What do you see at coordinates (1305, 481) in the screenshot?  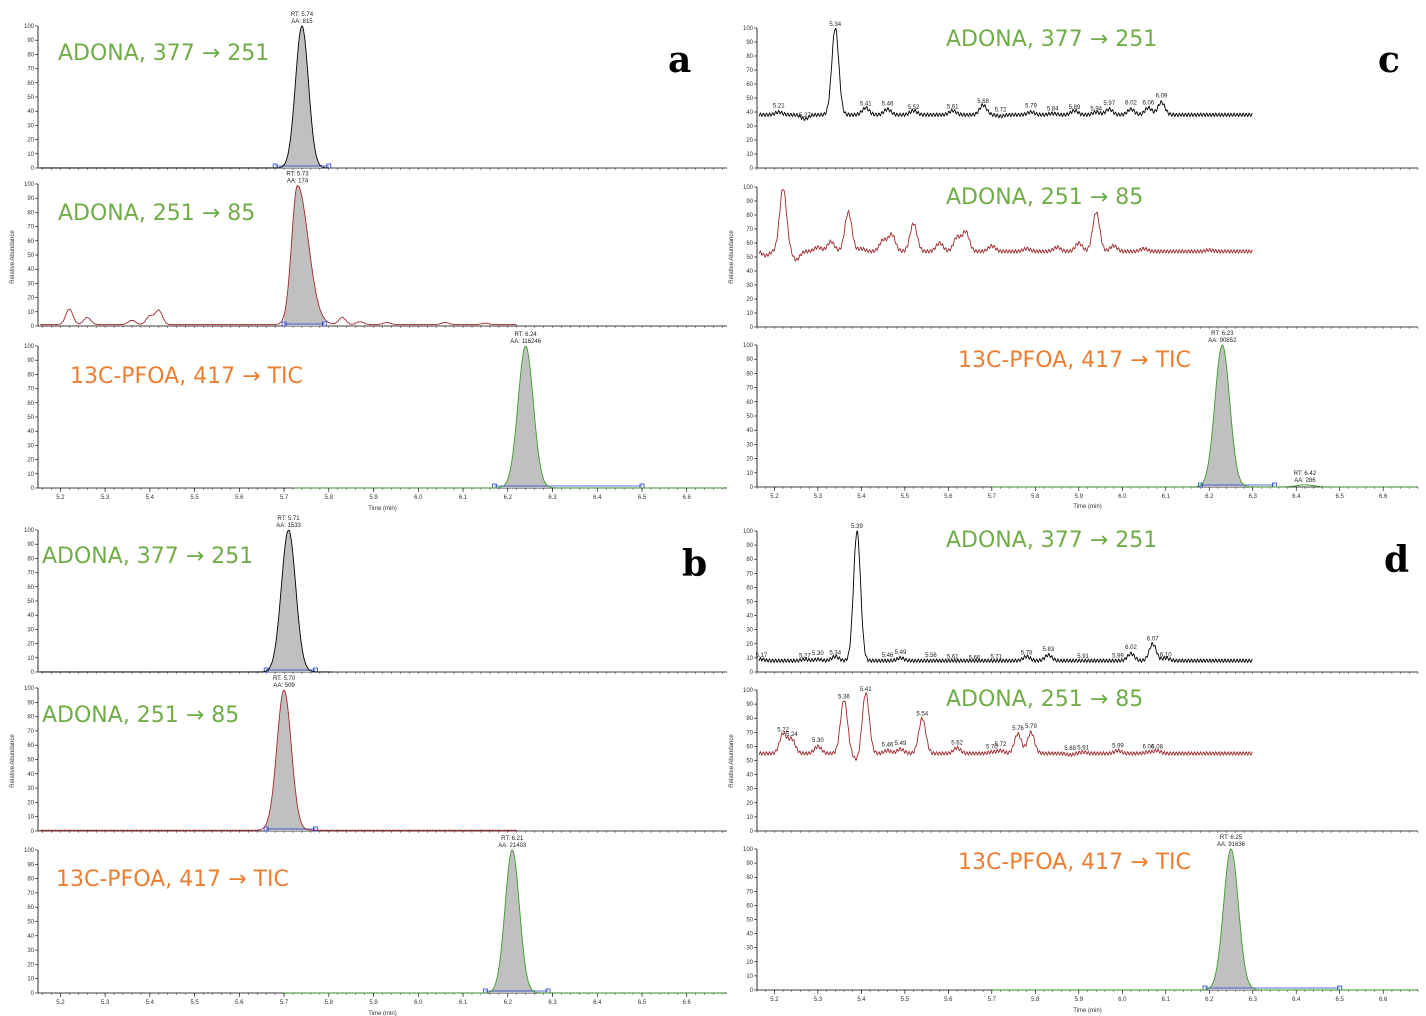 I see `peak-label: AA: 286` at bounding box center [1305, 481].